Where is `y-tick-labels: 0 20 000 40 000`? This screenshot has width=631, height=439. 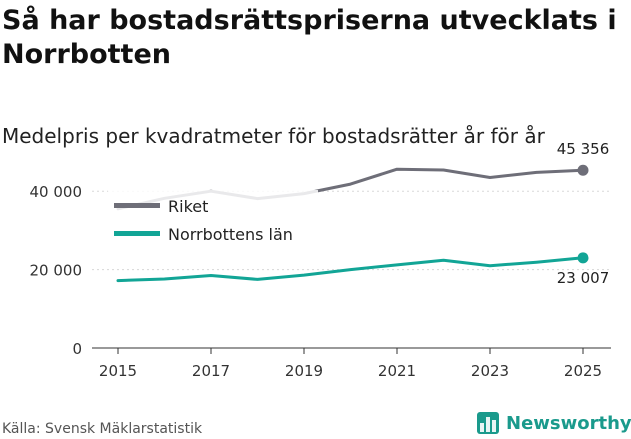
y-tick-labels: 0 20 000 40 000 is located at coordinates (56, 270).